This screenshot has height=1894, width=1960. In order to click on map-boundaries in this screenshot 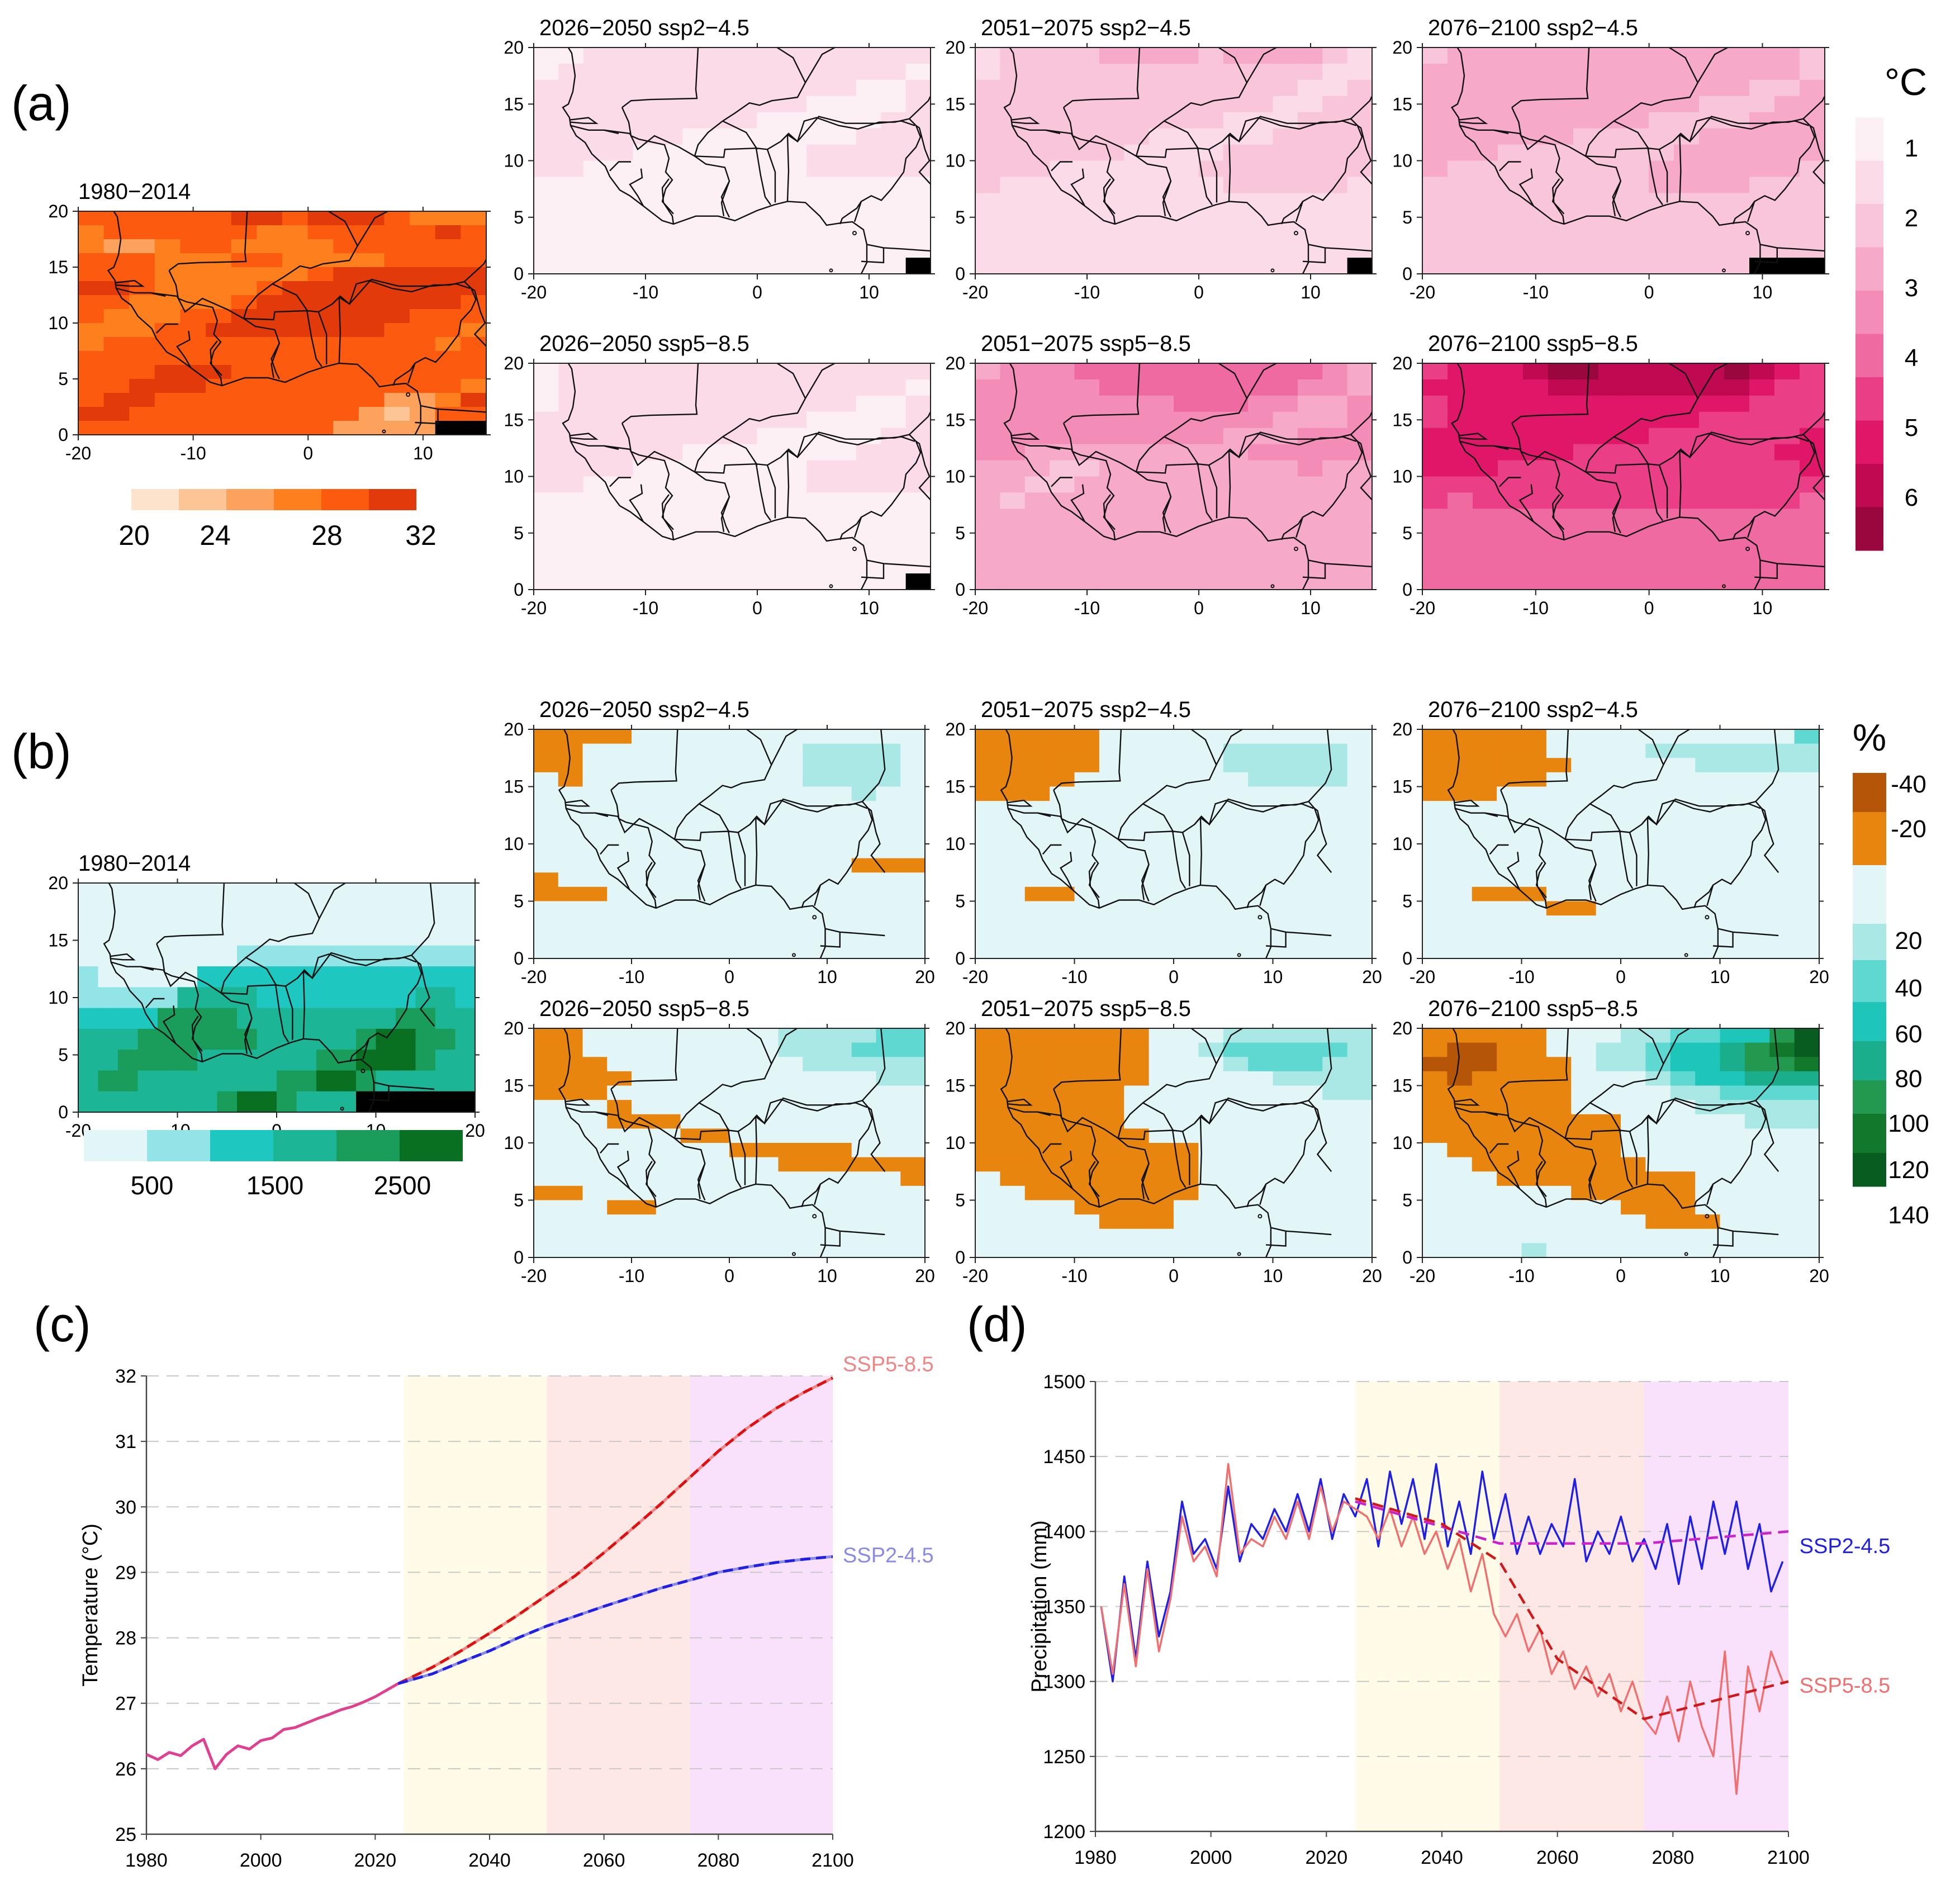, I will do `click(296, 323)`.